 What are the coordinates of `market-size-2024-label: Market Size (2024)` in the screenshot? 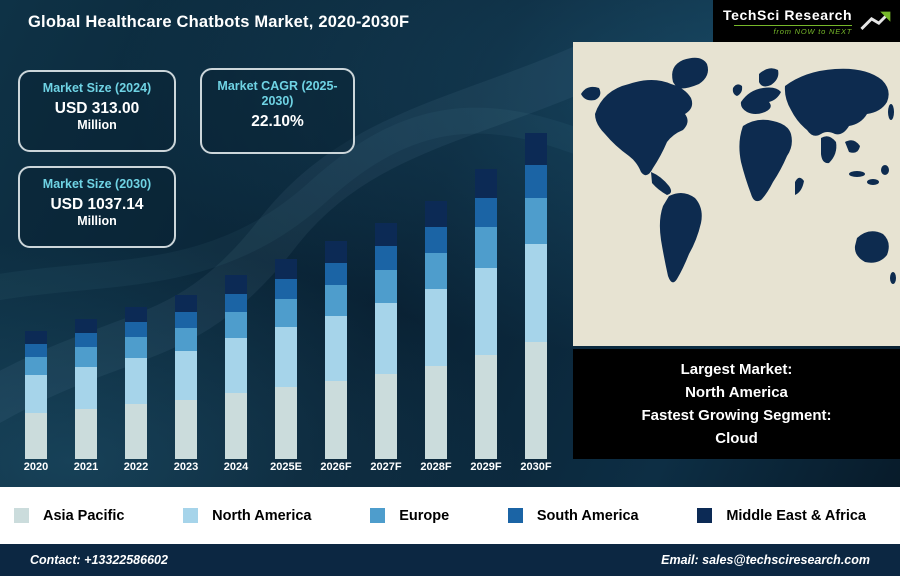 It's located at (97, 88).